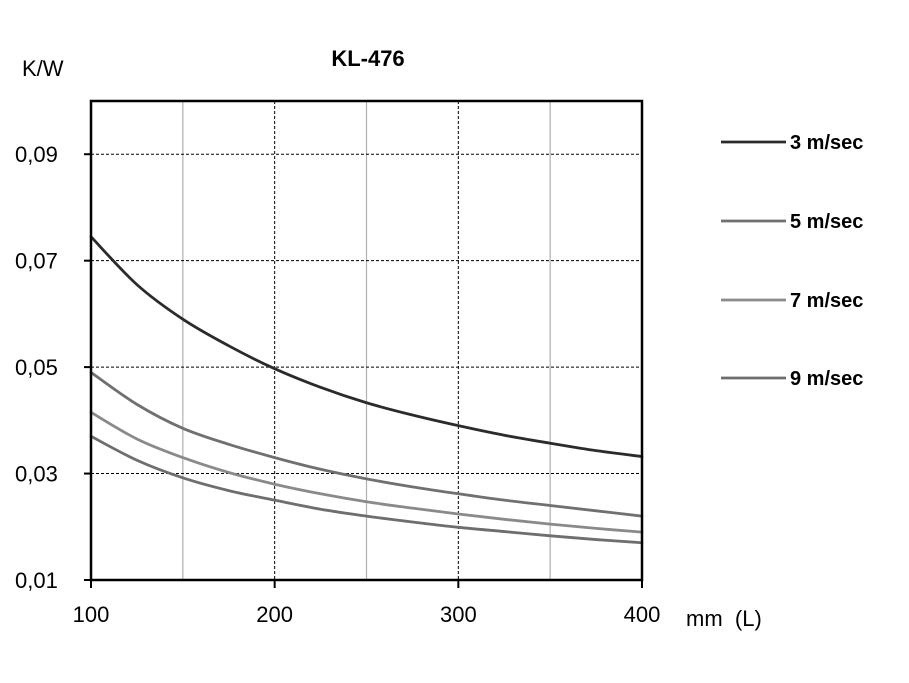 The height and width of the screenshot is (683, 909). I want to click on y-tick-label: 0,09, so click(36, 154).